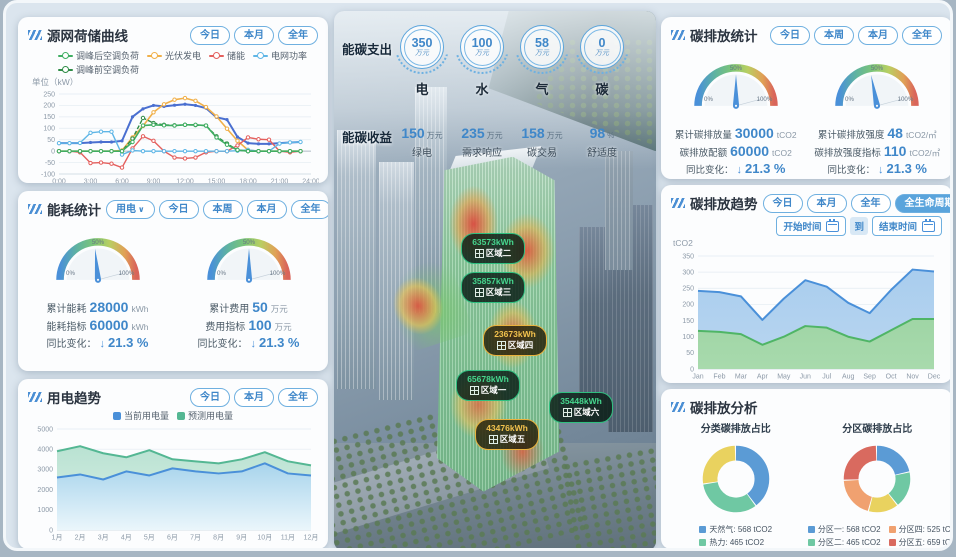 This screenshot has width=956, height=557. What do you see at coordinates (542, 89) in the screenshot?
I see `expense-name: 气` at bounding box center [542, 89].